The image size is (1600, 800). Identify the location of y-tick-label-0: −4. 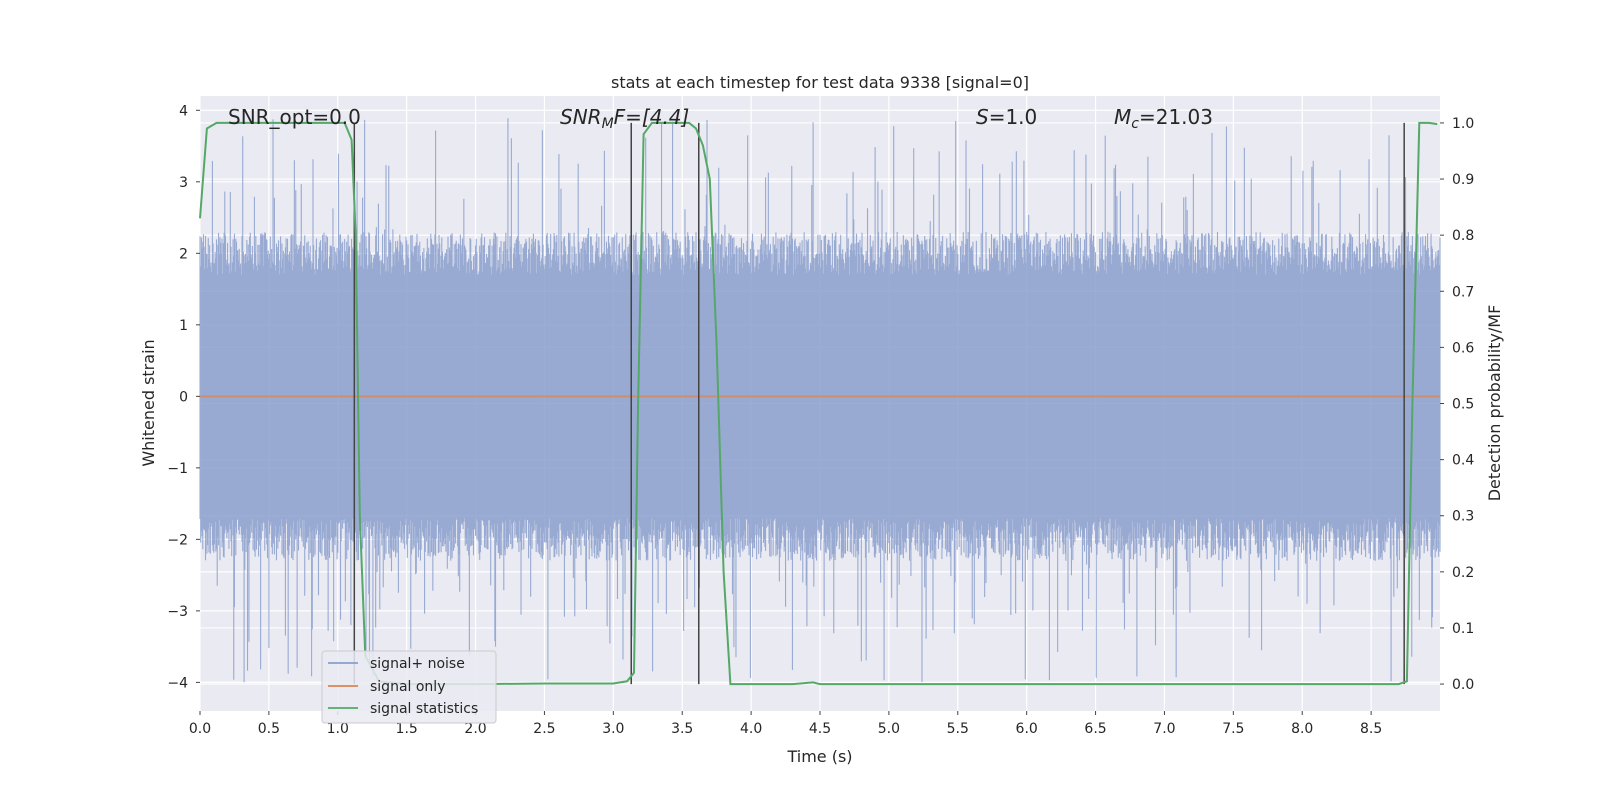
(177, 683).